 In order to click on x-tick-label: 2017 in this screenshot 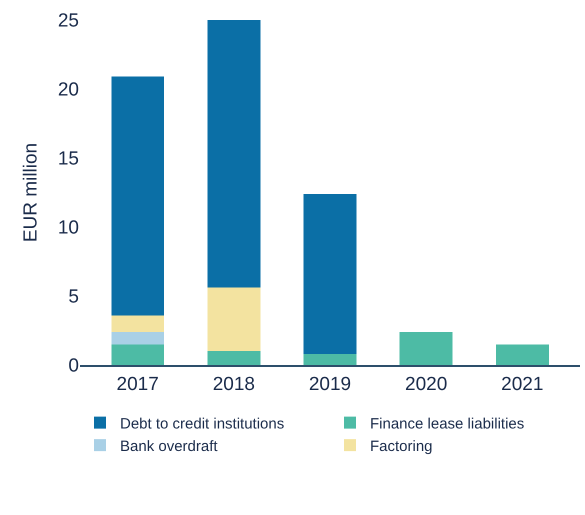, I will do `click(137, 384)`.